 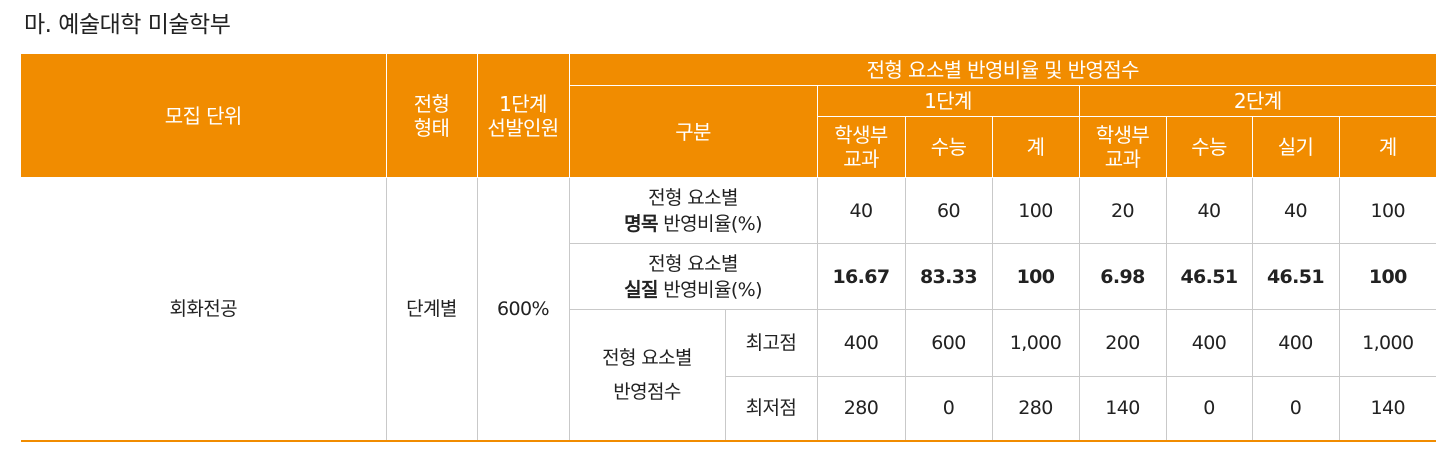 I want to click on header-s2-csat: 수능, so click(x=1209, y=147).